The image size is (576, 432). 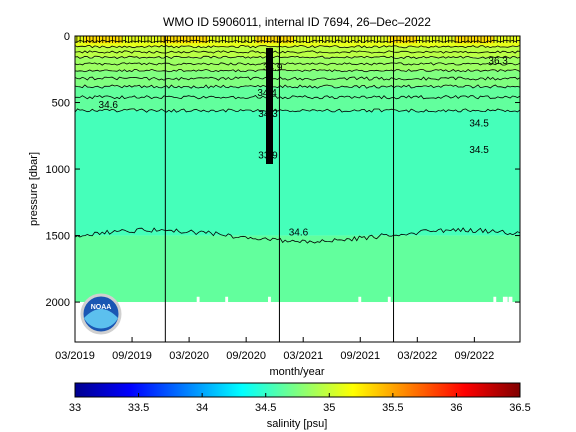 I want to click on colorbar-tick-label: 33.5, so click(x=138, y=408).